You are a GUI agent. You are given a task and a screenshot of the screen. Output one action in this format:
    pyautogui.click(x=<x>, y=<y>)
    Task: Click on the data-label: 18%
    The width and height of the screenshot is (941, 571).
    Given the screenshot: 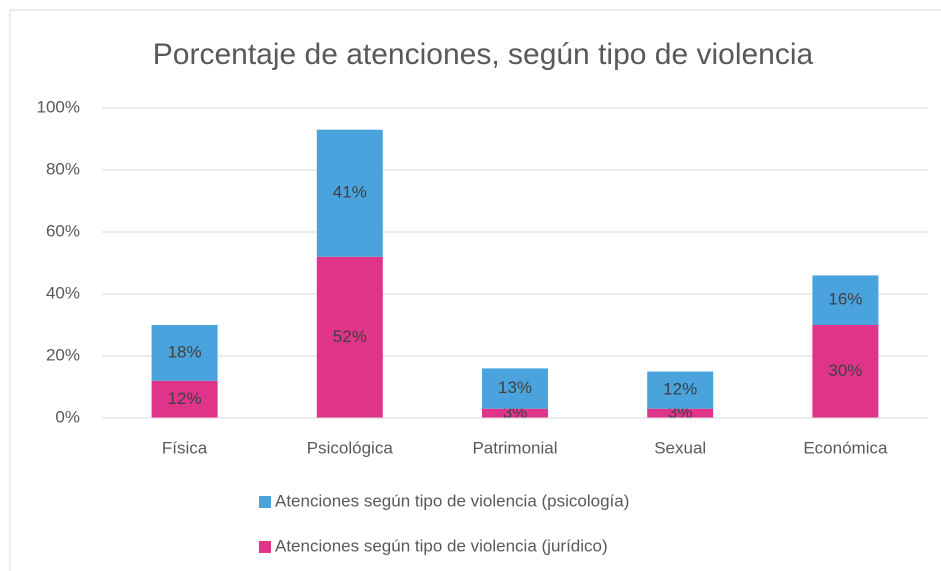 What is the action you would take?
    pyautogui.click(x=185, y=351)
    